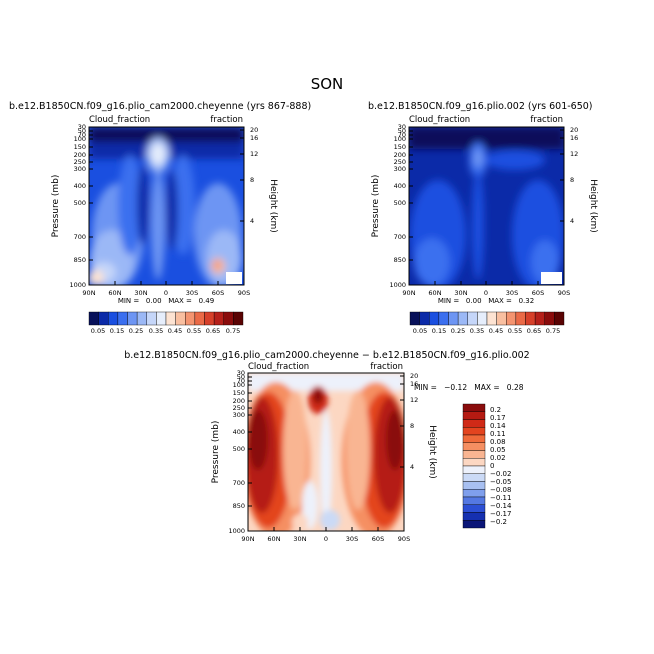 The width and height of the screenshot is (654, 654). I want to click on colorbar-label: 0.35, so click(156, 331).